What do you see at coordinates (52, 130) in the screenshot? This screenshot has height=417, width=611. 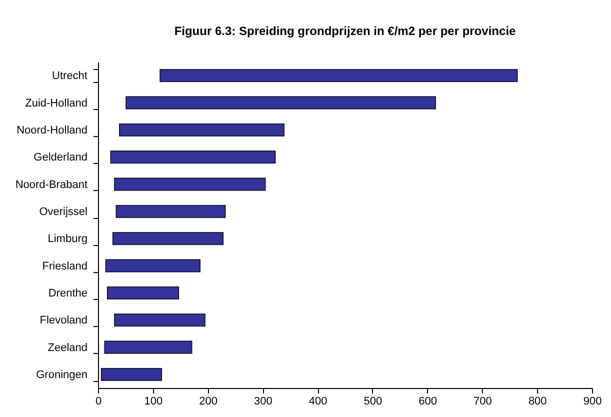 I see `y-tick-label: Noord-Holland` at bounding box center [52, 130].